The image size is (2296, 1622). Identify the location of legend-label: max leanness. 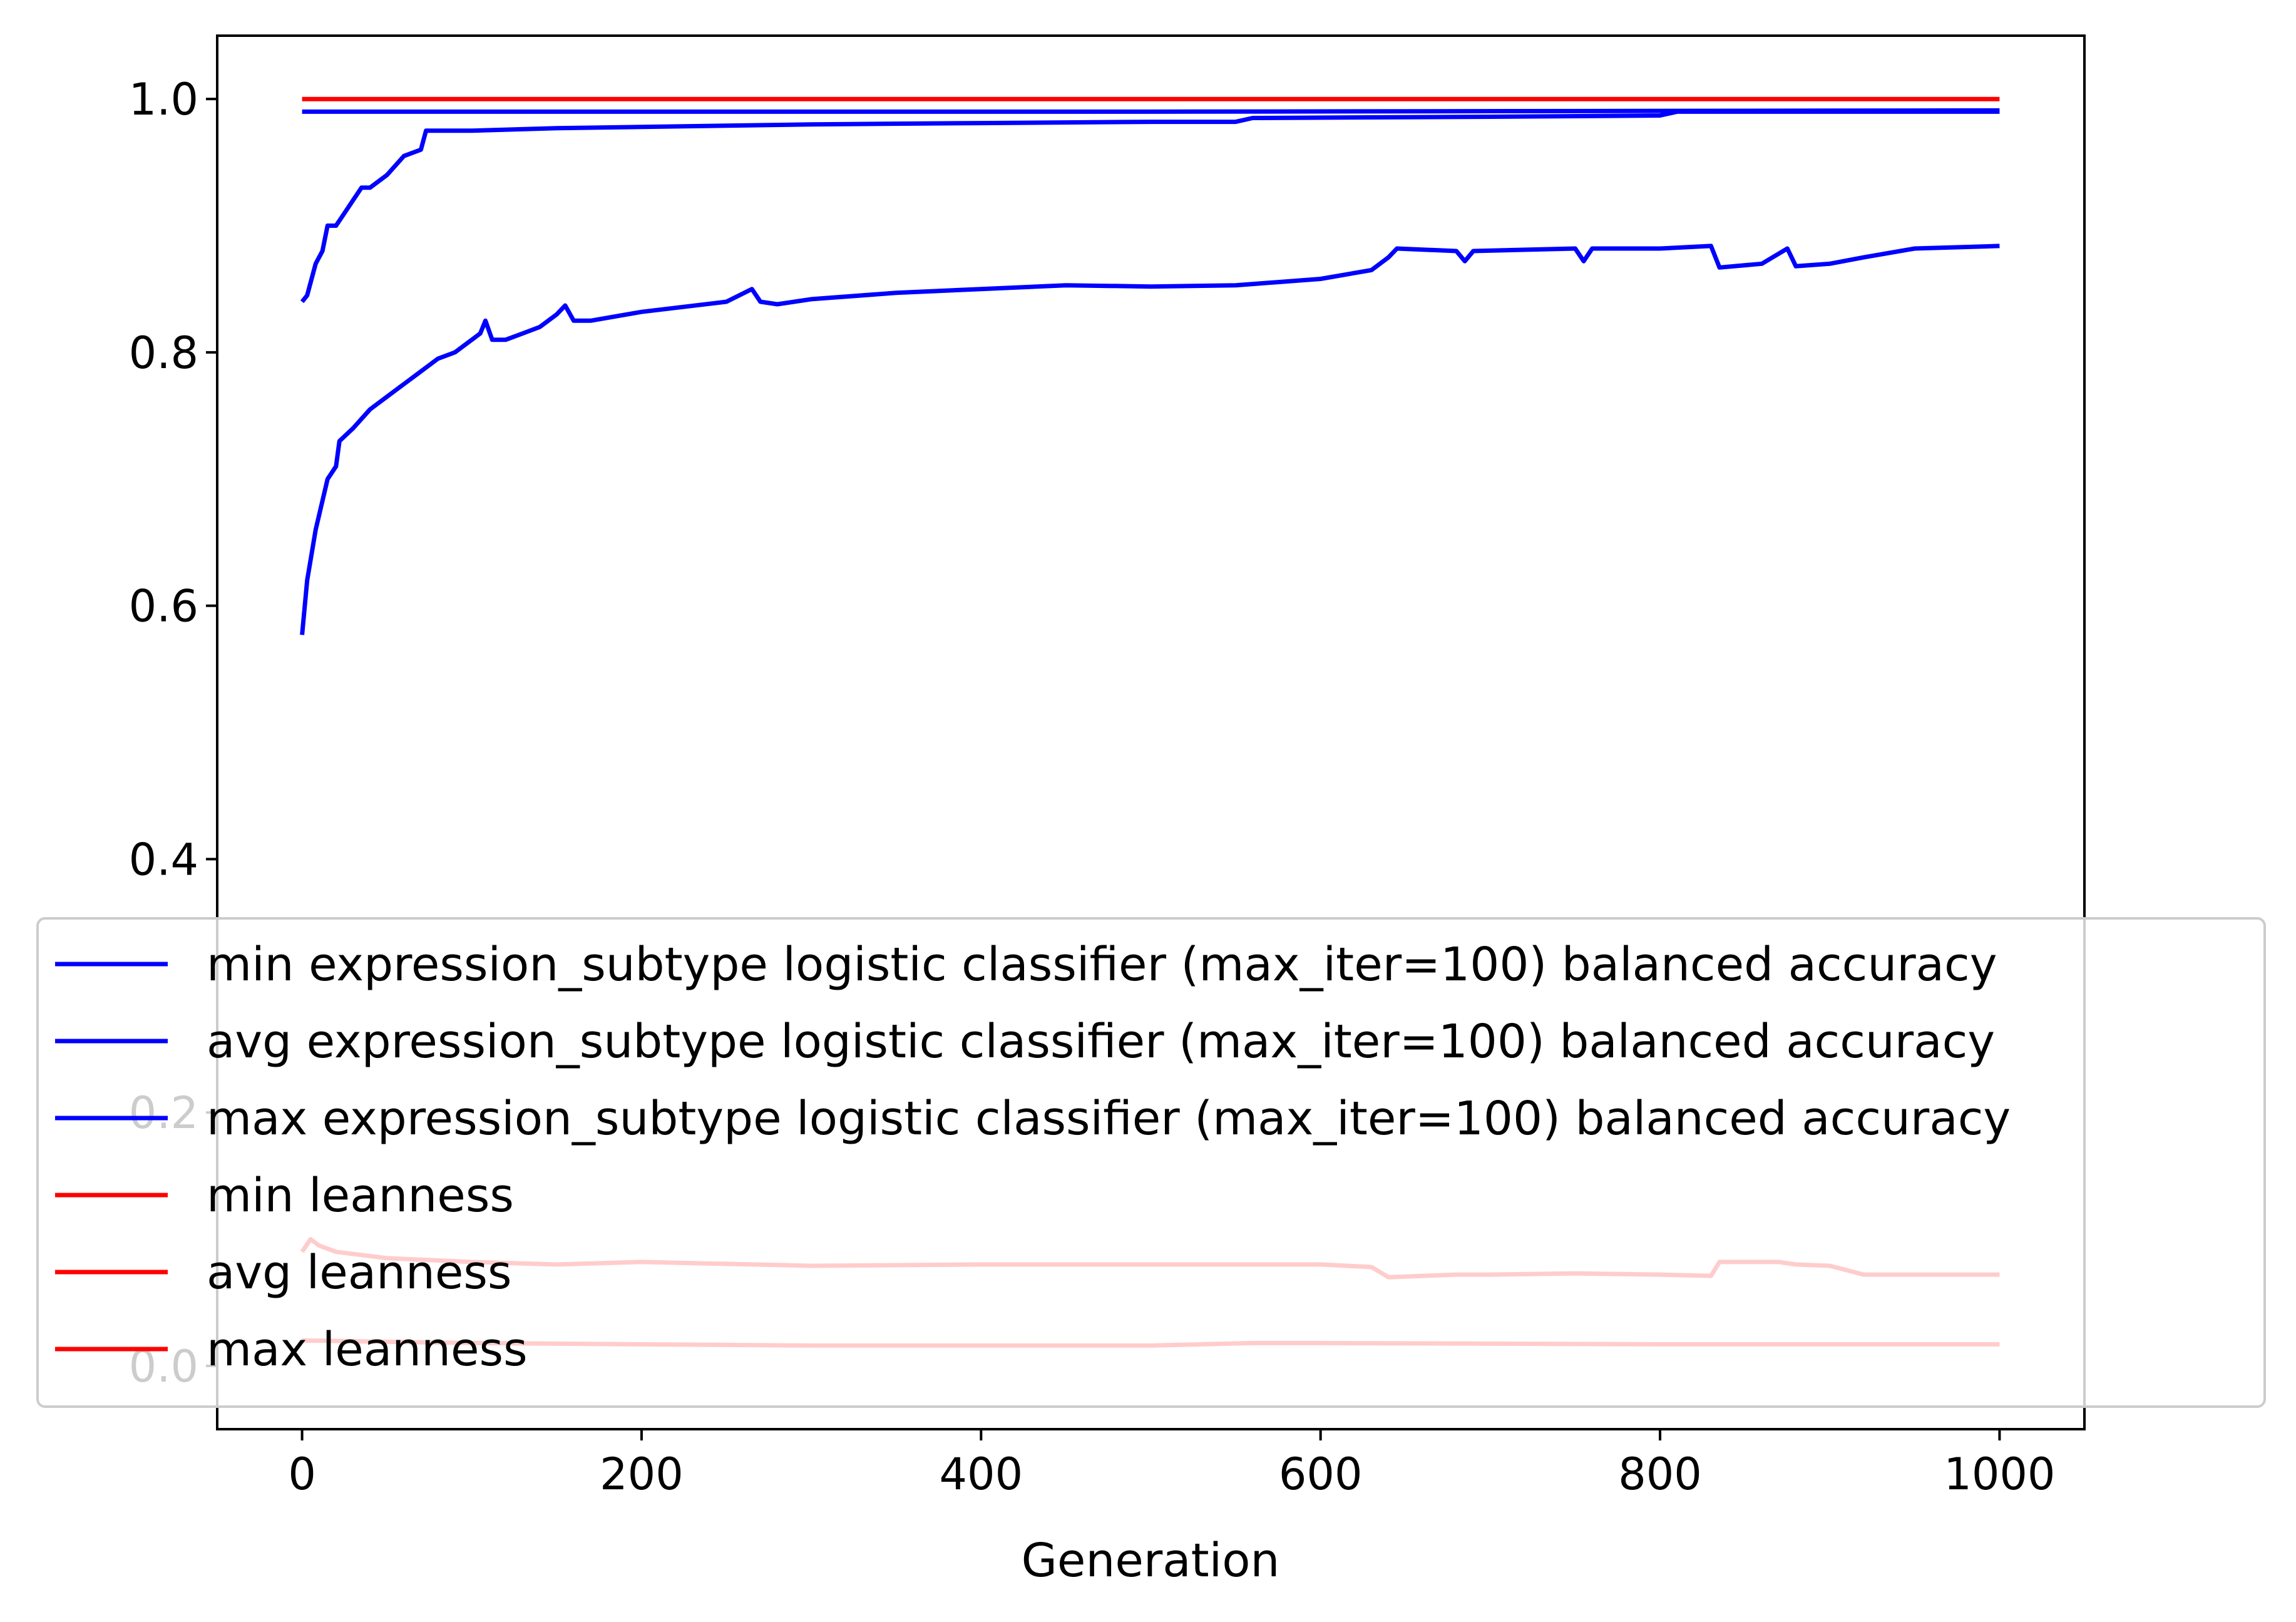
(368, 1350).